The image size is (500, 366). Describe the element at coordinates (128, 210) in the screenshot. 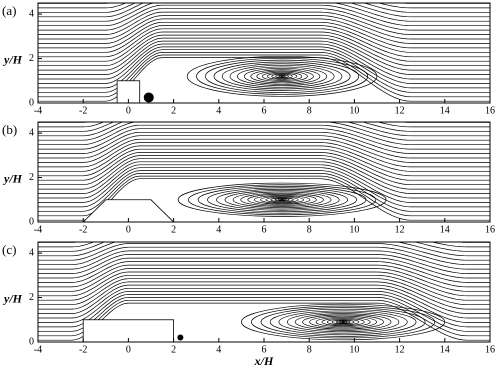

I see `obstacle` at that location.